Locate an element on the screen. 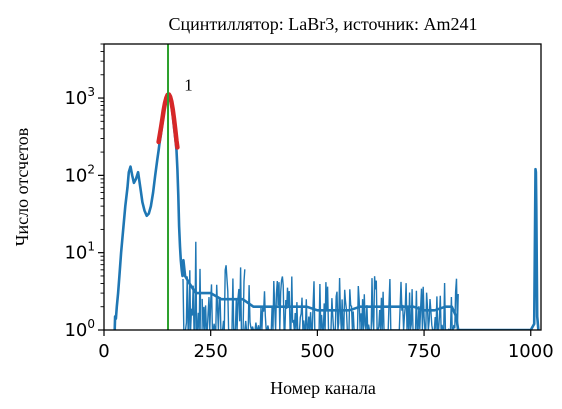 The height and width of the screenshot is (409, 562). x-tick-label-4: 1000 is located at coordinates (531, 351).